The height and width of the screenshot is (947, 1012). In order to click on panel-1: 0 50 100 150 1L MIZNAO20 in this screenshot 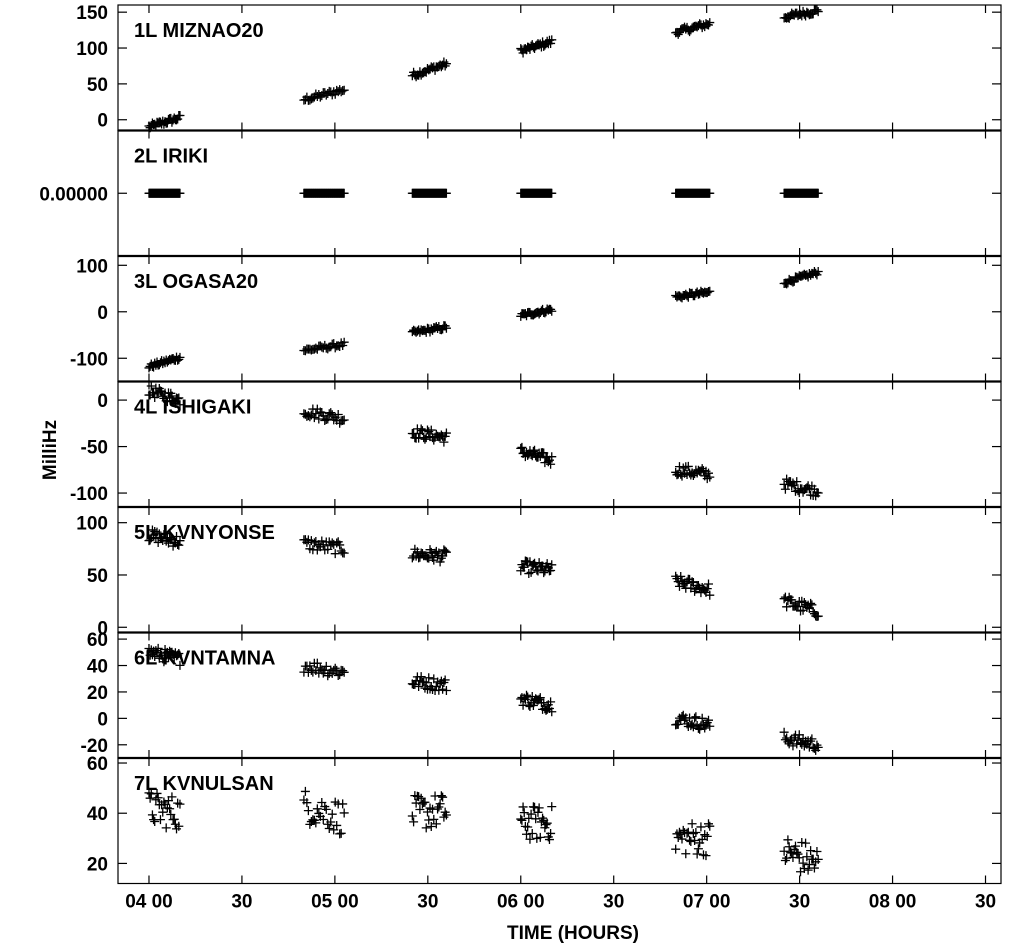, I will do `click(539, 68)`.